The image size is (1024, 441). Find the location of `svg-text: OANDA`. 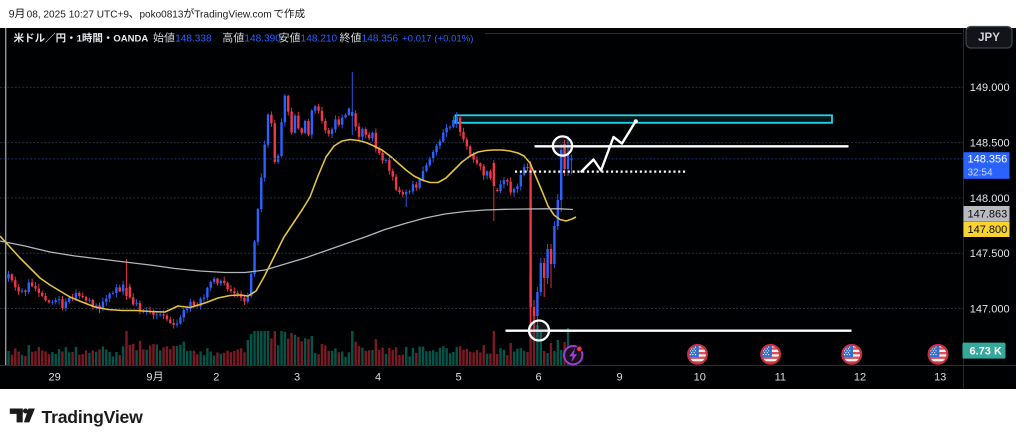

svg-text: OANDA is located at coordinates (130, 39).